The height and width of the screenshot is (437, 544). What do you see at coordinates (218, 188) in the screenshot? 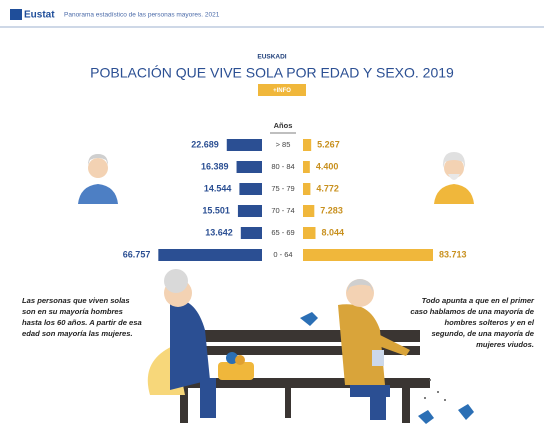
I see `value-label: 14.544` at bounding box center [218, 188].